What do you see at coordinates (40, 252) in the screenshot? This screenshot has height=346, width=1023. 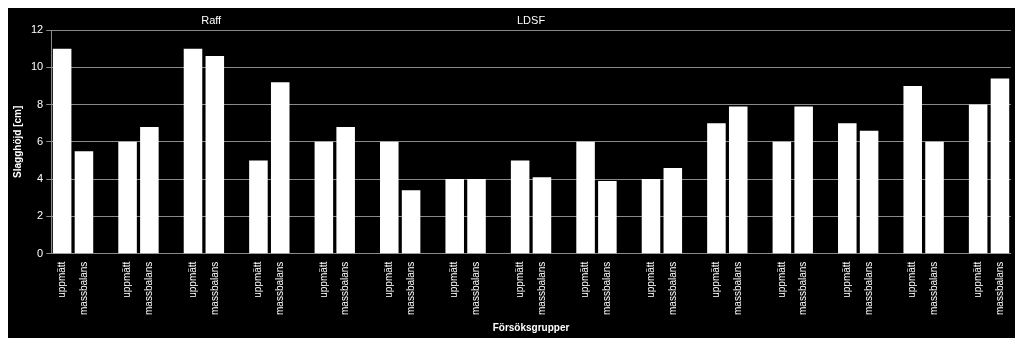 I see `y-tick-label: 0` at bounding box center [40, 252].